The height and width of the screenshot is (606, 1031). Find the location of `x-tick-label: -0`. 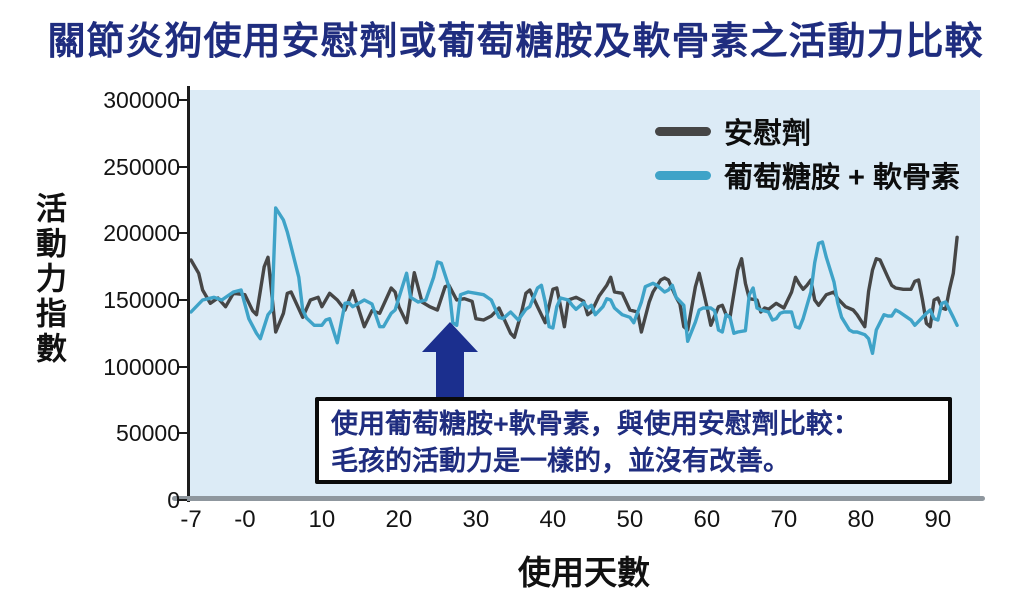

x-tick-label: -0 is located at coordinates (245, 519).